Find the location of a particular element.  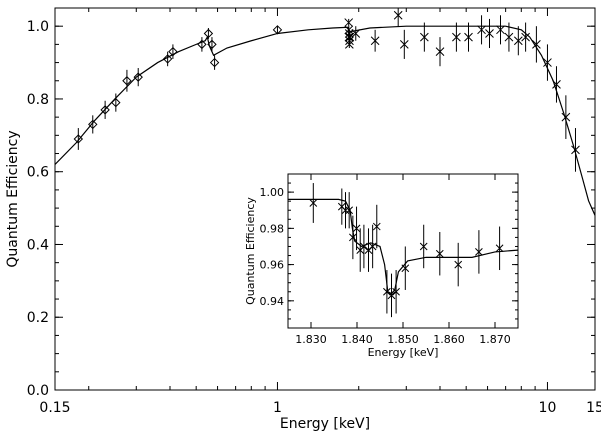

main-y-tick-label: 0.4 is located at coordinates (38, 245).